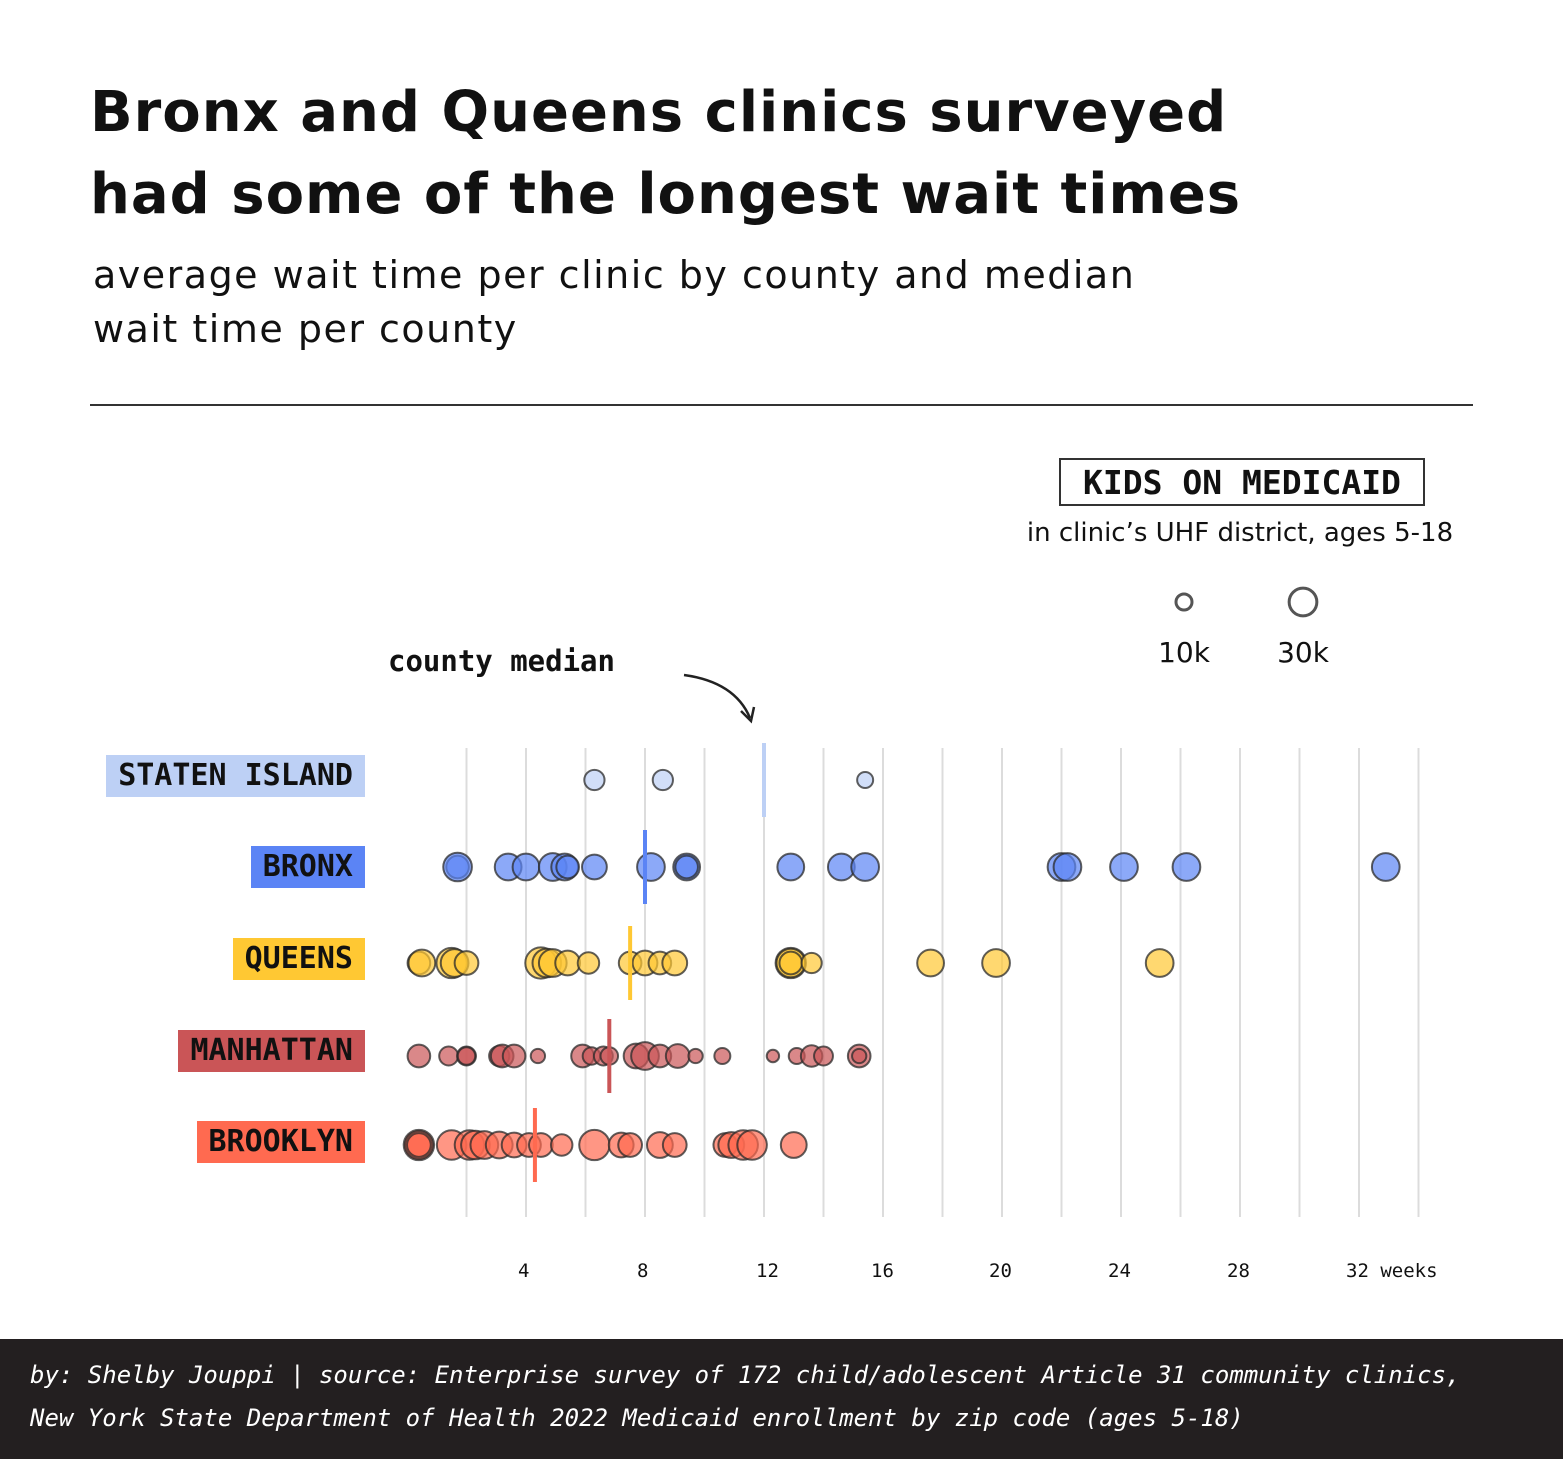 The width and height of the screenshot is (1563, 1459). Describe the element at coordinates (501, 661) in the screenshot. I see `county-median-annotation: county median` at that location.